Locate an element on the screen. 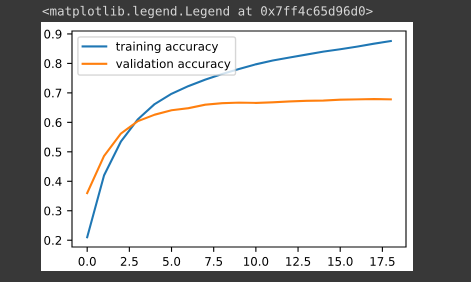 The image size is (471, 282). y-tick-label: 0.2 is located at coordinates (53, 240).